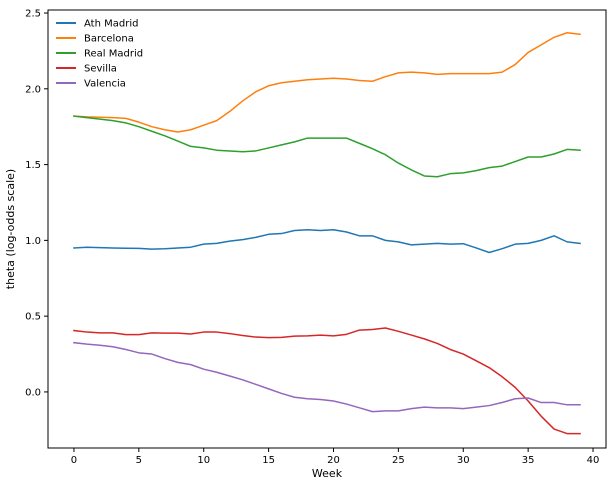  I want to click on y-tick-label: 1.5, so click(33, 165).